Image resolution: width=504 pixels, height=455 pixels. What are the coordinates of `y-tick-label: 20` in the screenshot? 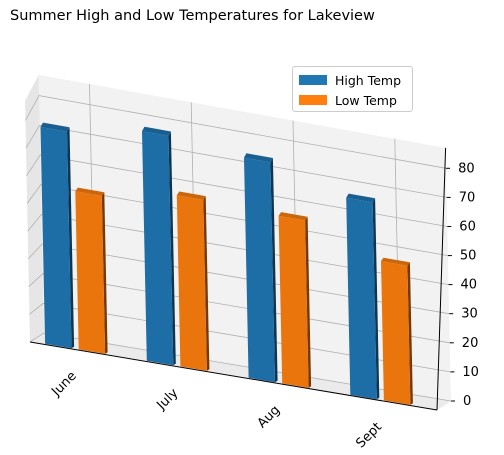 It's located at (470, 343).